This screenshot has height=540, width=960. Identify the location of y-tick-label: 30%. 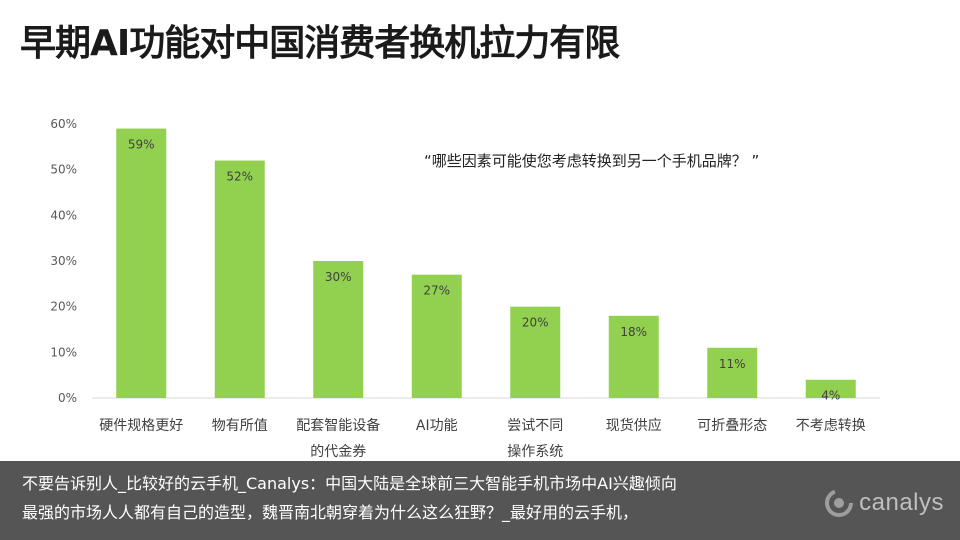
(63, 261).